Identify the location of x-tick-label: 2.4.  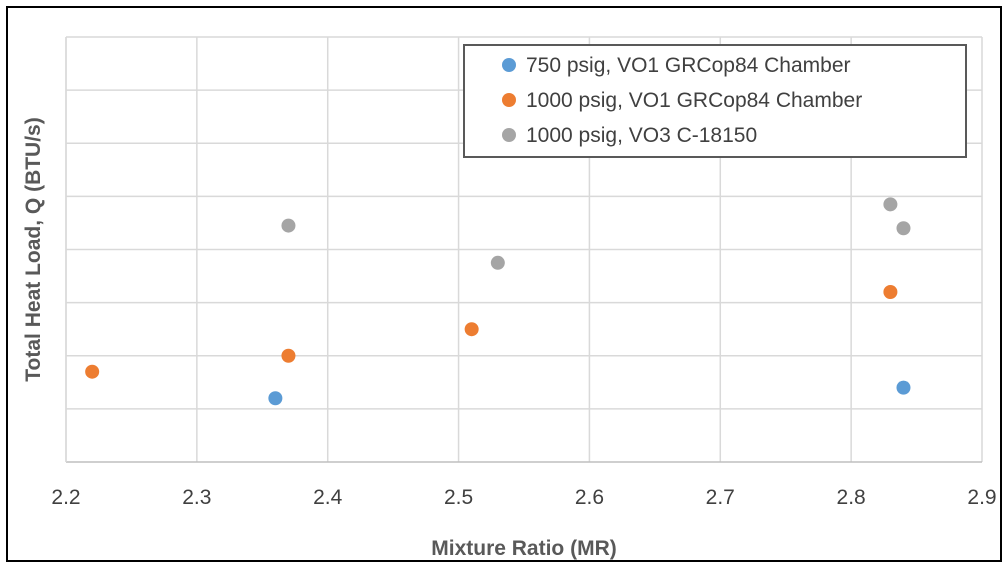
(328, 497).